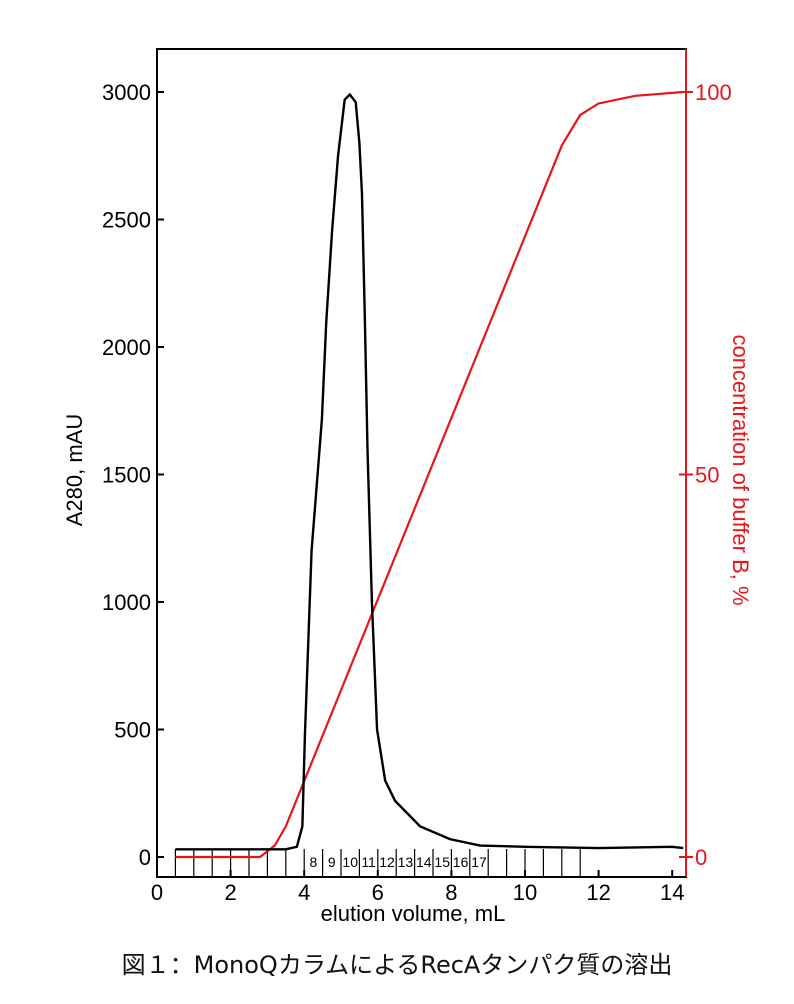 This screenshot has height=1004, width=794. Describe the element at coordinates (479, 862) in the screenshot. I see `fraction-label: 17` at that location.